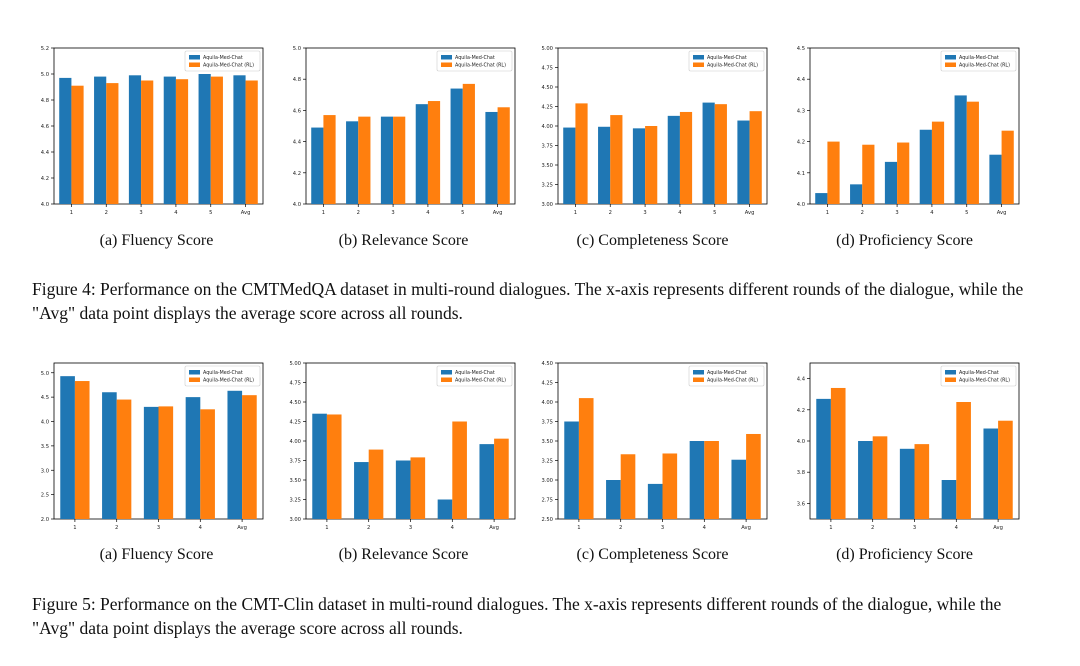  Describe the element at coordinates (547, 49) in the screenshot. I see `y-tick-label: 5.00` at that location.